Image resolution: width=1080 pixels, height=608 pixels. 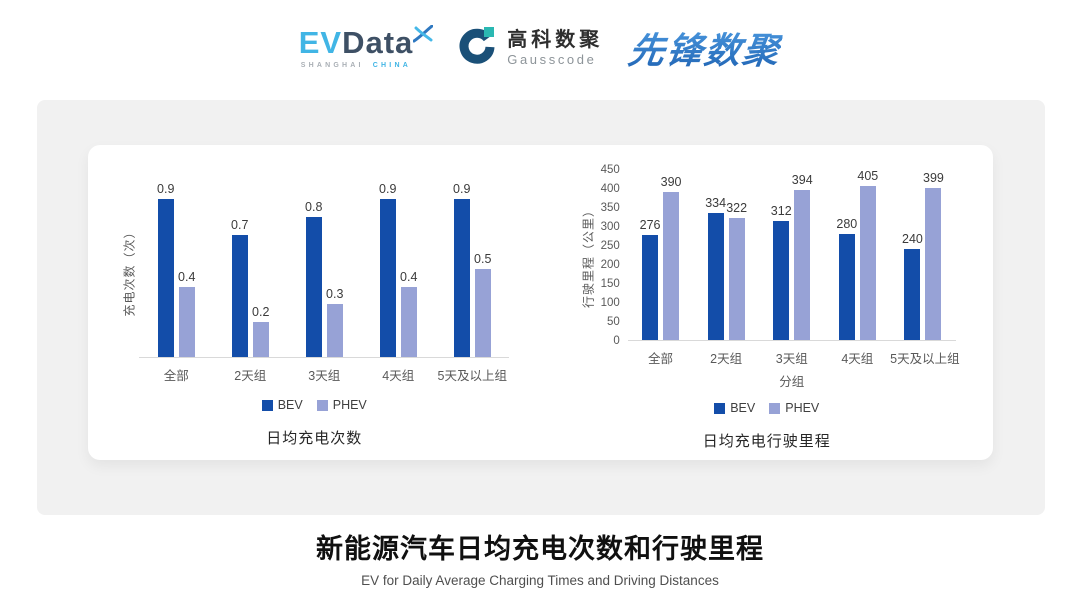 I want to click on legend-label: BEV, so click(x=743, y=408).